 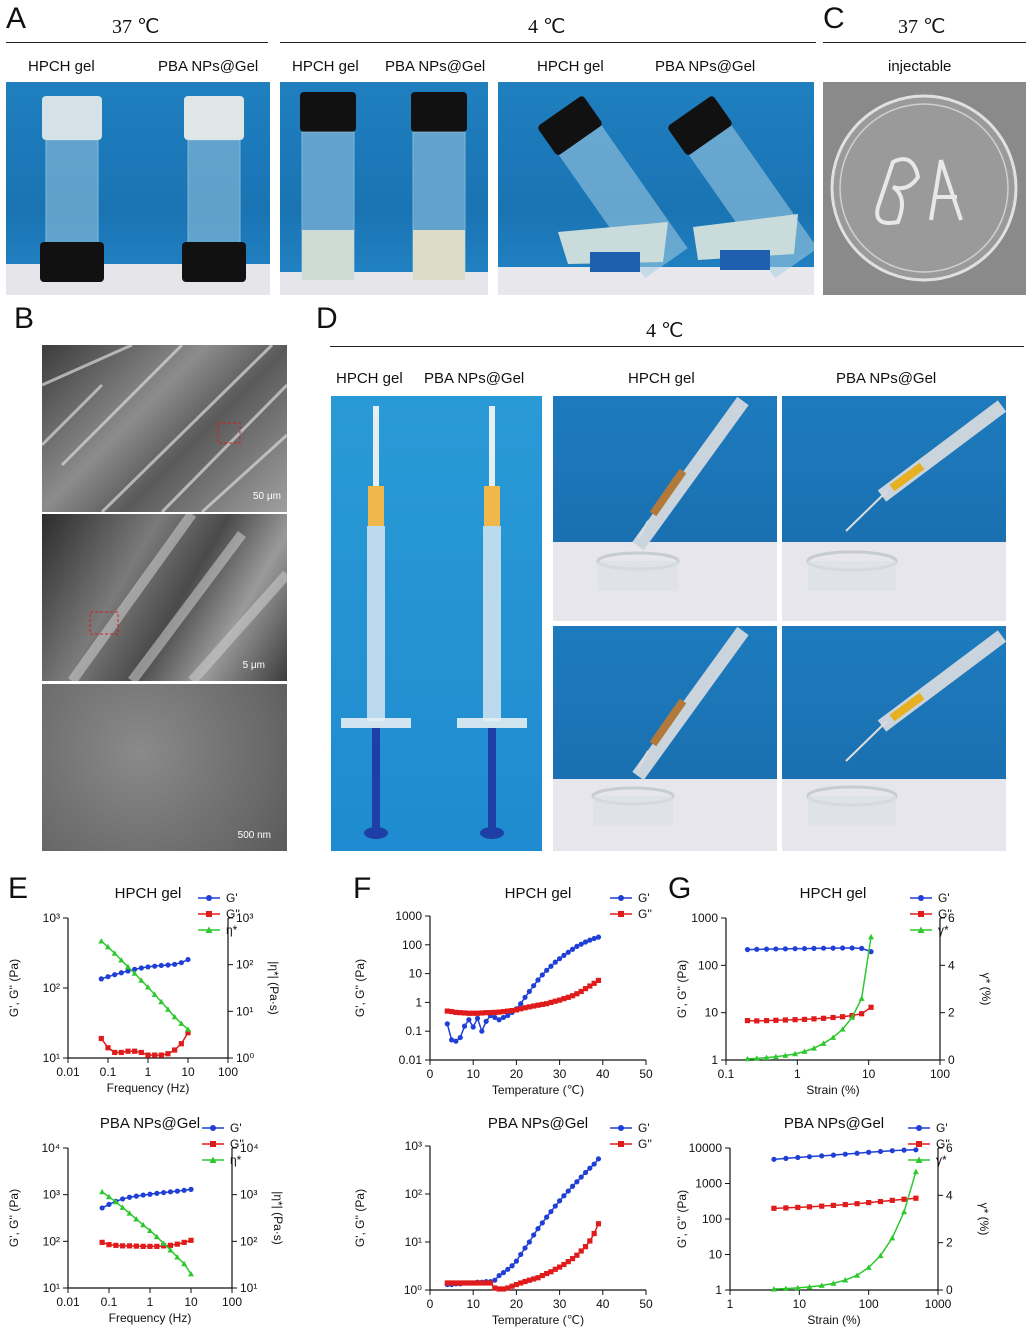 What do you see at coordinates (248, 1241) in the screenshot?
I see `y2-tick-label: 10²` at bounding box center [248, 1241].